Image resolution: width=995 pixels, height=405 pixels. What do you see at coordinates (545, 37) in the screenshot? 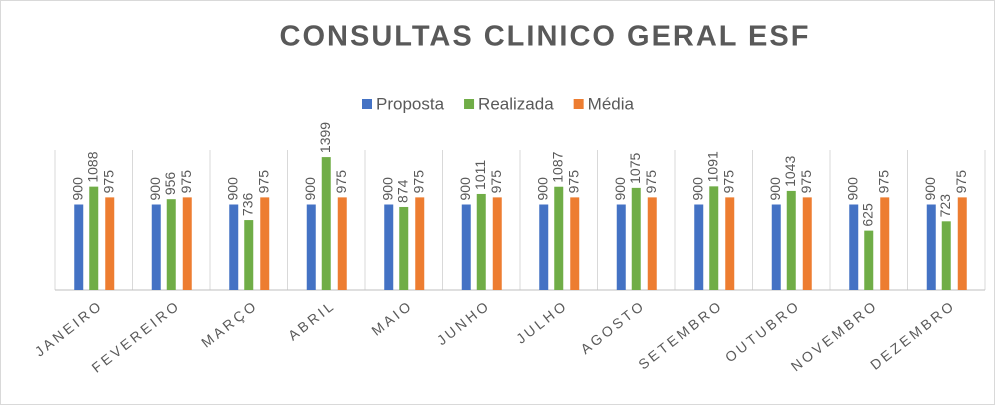
I see `chart-title: CONSULTAS CLINICO GERAL ESF` at bounding box center [545, 37].